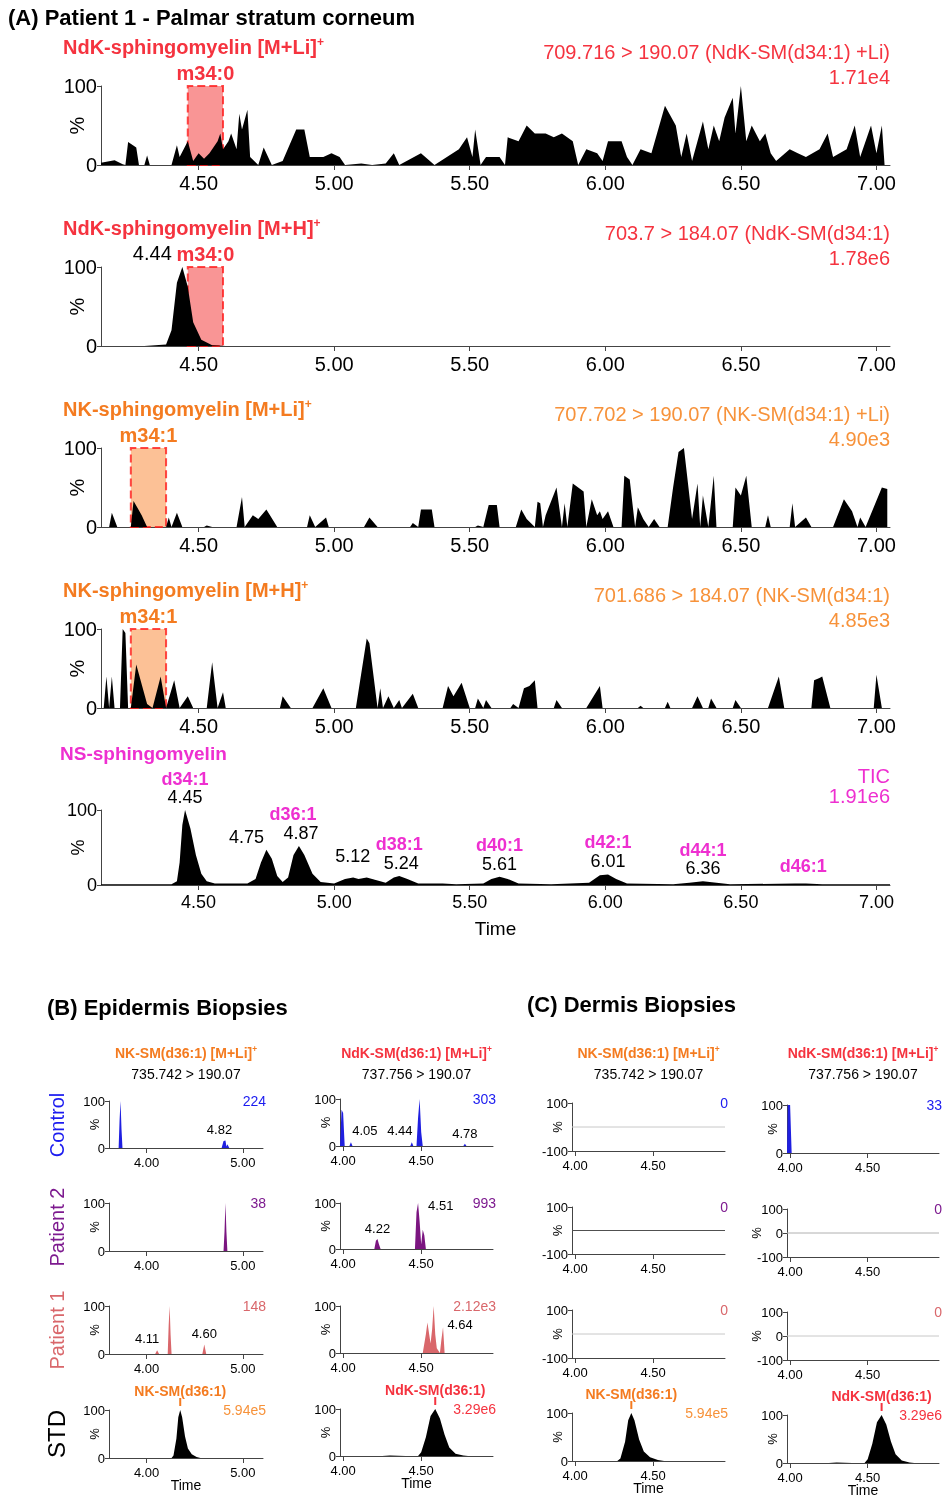 This screenshot has height=1502, width=949. I want to click on annotation: NdK-SM(d36:1), so click(881, 1395).